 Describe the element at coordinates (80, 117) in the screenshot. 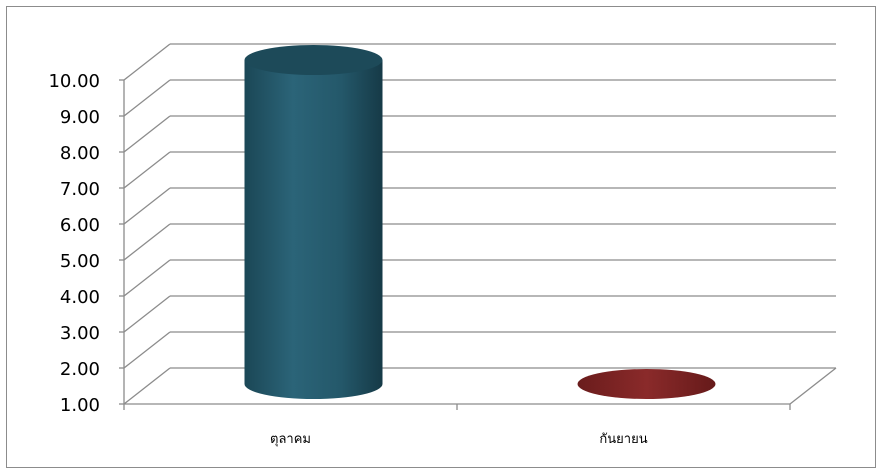

I see `y-tick-label: 9.00` at that location.